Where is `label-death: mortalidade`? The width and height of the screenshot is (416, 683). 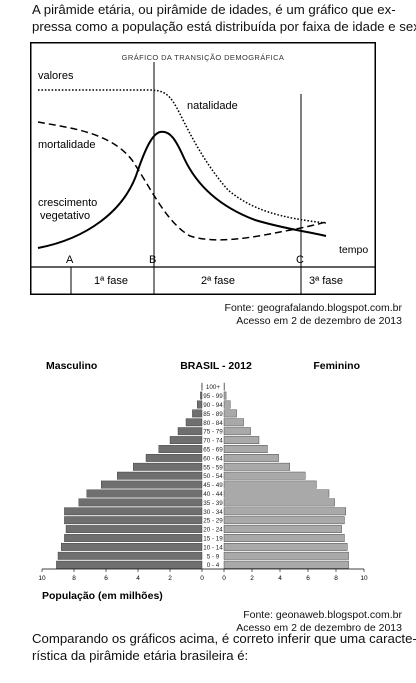 label-death: mortalidade is located at coordinates (66, 145).